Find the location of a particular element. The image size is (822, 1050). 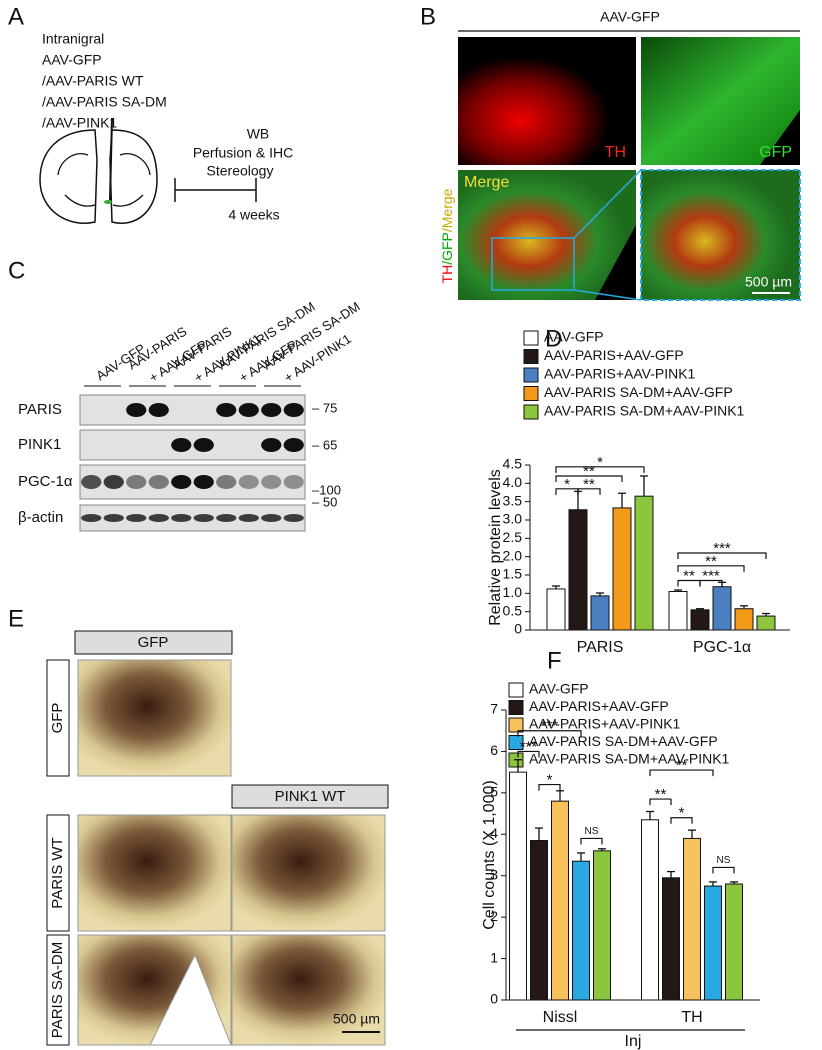

y-tick-label: 2.5 is located at coordinates (513, 537).